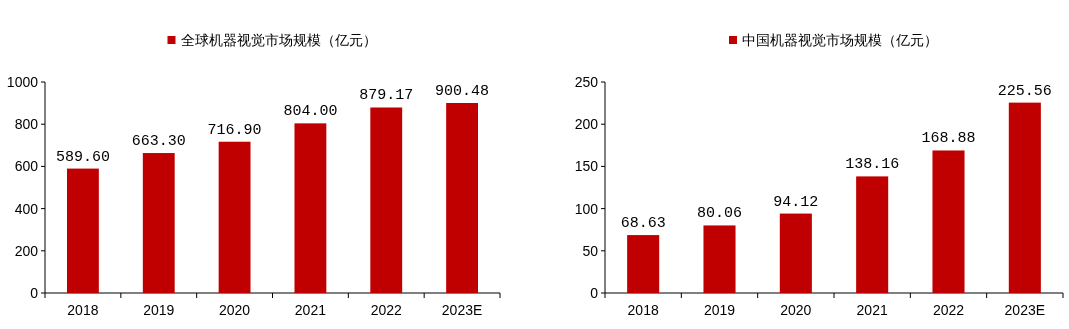  I want to click on y-tick-label: 600, so click(26, 166).